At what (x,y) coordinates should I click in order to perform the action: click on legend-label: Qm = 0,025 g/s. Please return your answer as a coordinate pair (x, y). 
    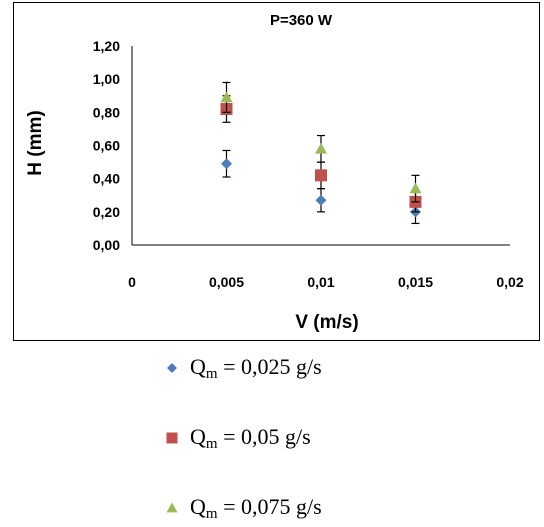
    Looking at the image, I should click on (256, 368).